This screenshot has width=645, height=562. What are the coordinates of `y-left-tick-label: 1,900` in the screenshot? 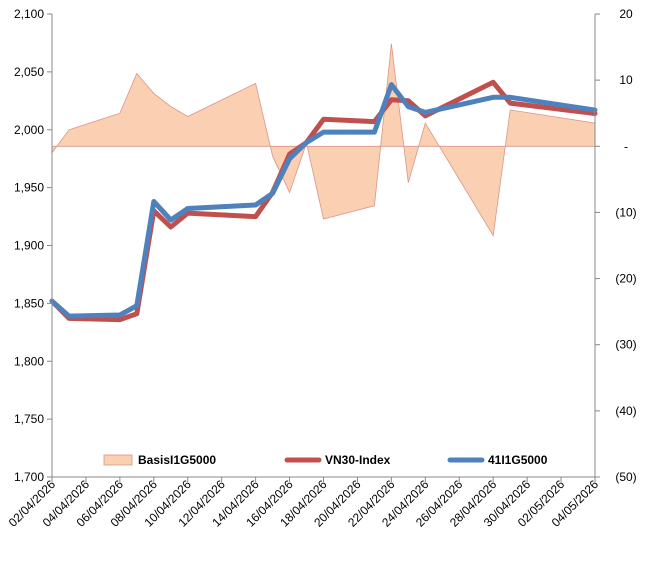 It's located at (29, 246).